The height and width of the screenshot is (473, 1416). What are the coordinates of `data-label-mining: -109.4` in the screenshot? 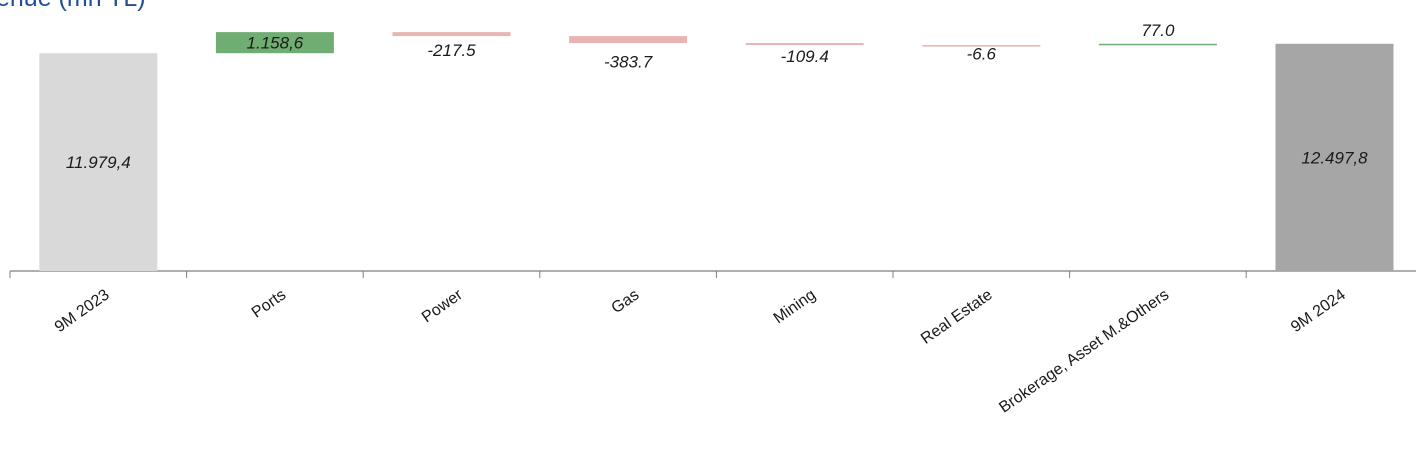 It's located at (805, 56).